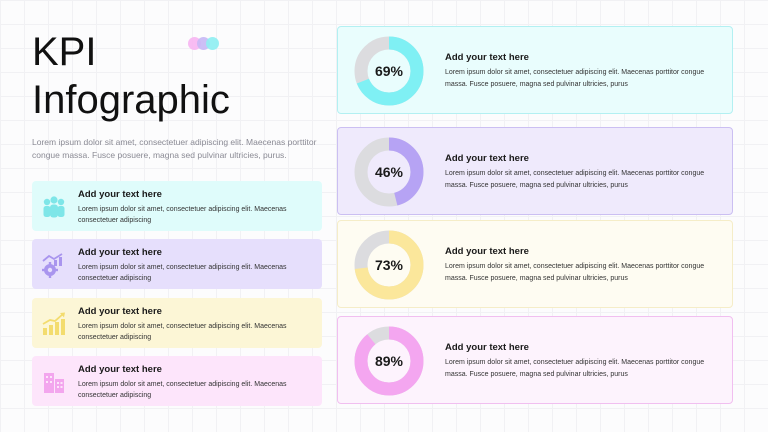 This screenshot has width=768, height=432. What do you see at coordinates (205, 44) in the screenshot?
I see `decorative-dots` at bounding box center [205, 44].